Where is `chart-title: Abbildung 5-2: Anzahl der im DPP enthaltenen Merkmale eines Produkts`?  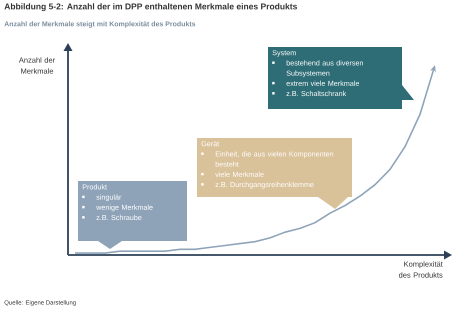
chart-title: Abbildung 5-2: Anzahl der im DPP enthaltenen Merkmale eines Produkts is located at coordinates (150, 7).